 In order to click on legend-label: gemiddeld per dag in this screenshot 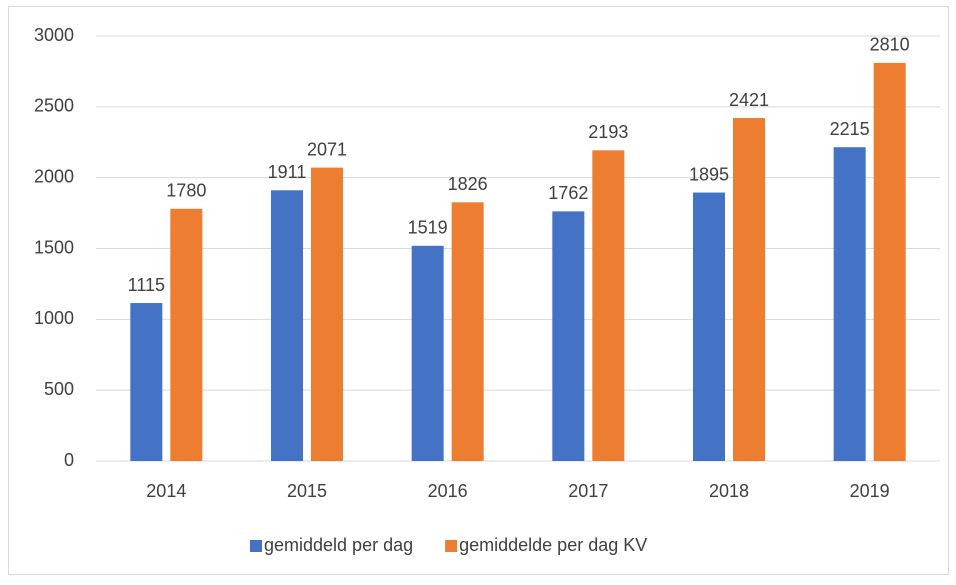, I will do `click(338, 545)`.